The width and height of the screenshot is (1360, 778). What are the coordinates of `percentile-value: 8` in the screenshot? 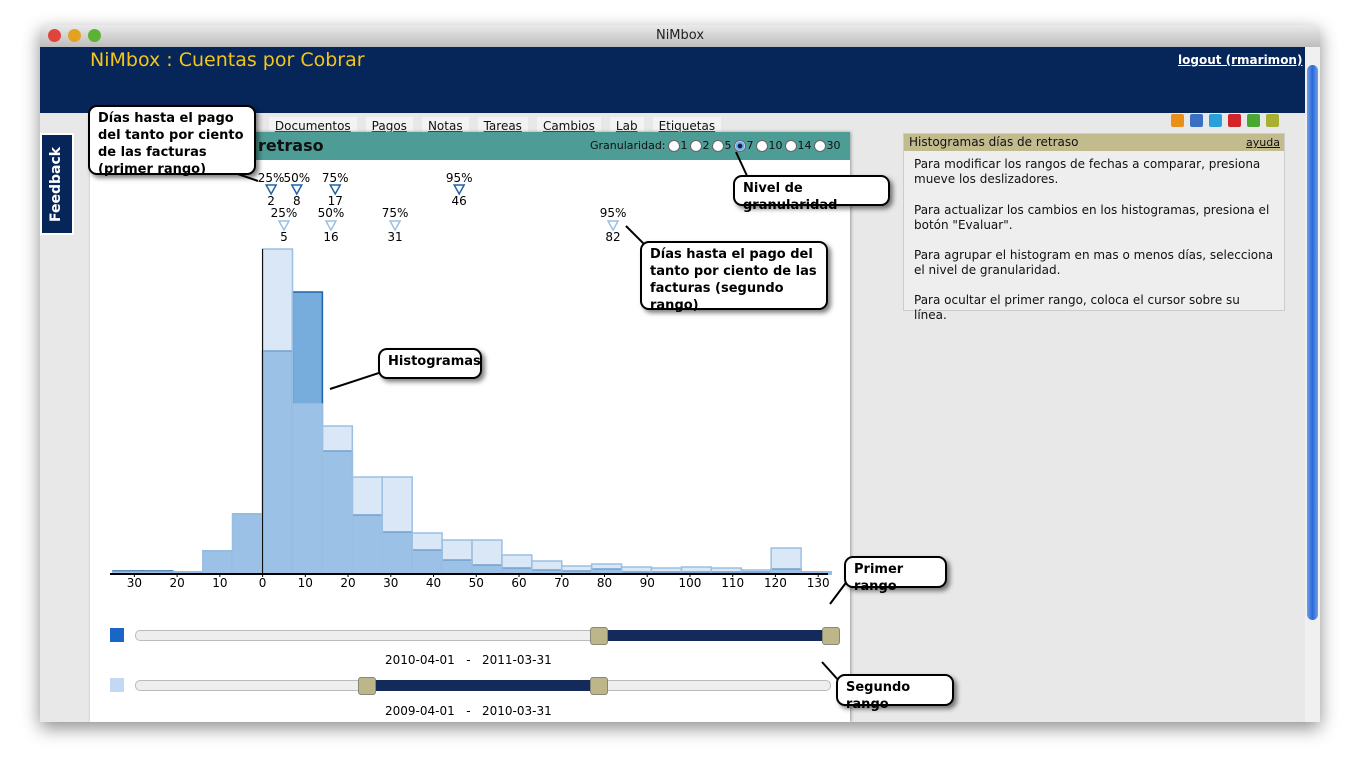 It's located at (297, 201).